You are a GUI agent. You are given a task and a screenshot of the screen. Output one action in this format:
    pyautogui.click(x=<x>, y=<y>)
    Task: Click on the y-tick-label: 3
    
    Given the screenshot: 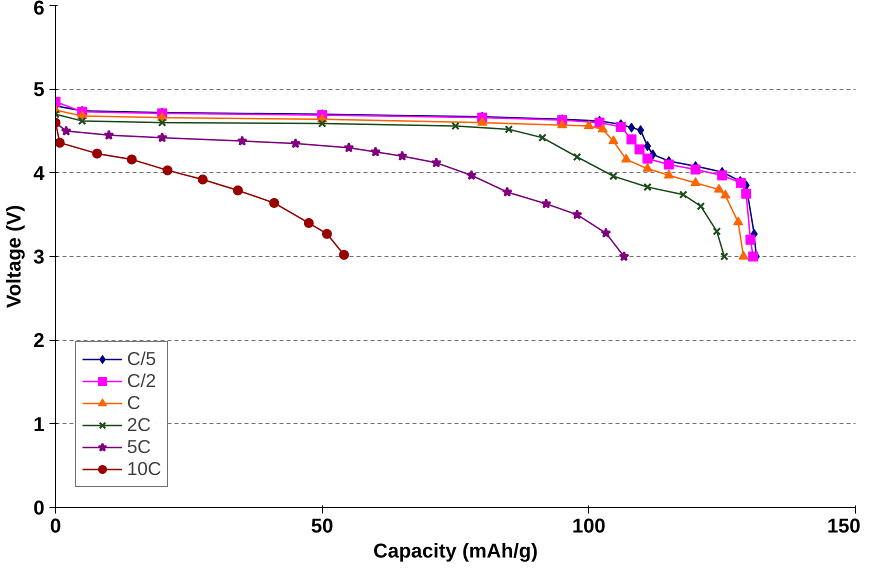 What is the action you would take?
    pyautogui.click(x=38, y=257)
    